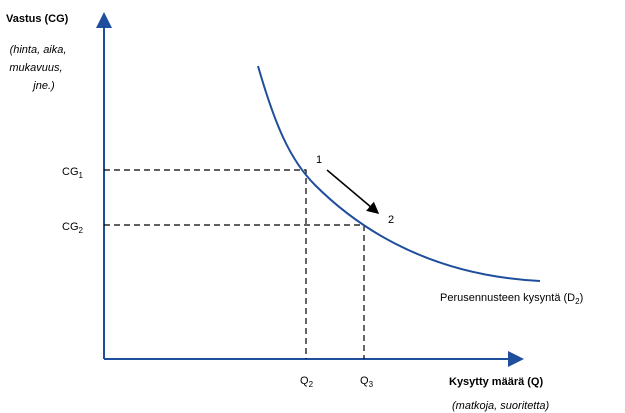 The width and height of the screenshot is (625, 413). What do you see at coordinates (37, 19) in the screenshot?
I see `y-axis-title: Vastus (CG)` at bounding box center [37, 19].